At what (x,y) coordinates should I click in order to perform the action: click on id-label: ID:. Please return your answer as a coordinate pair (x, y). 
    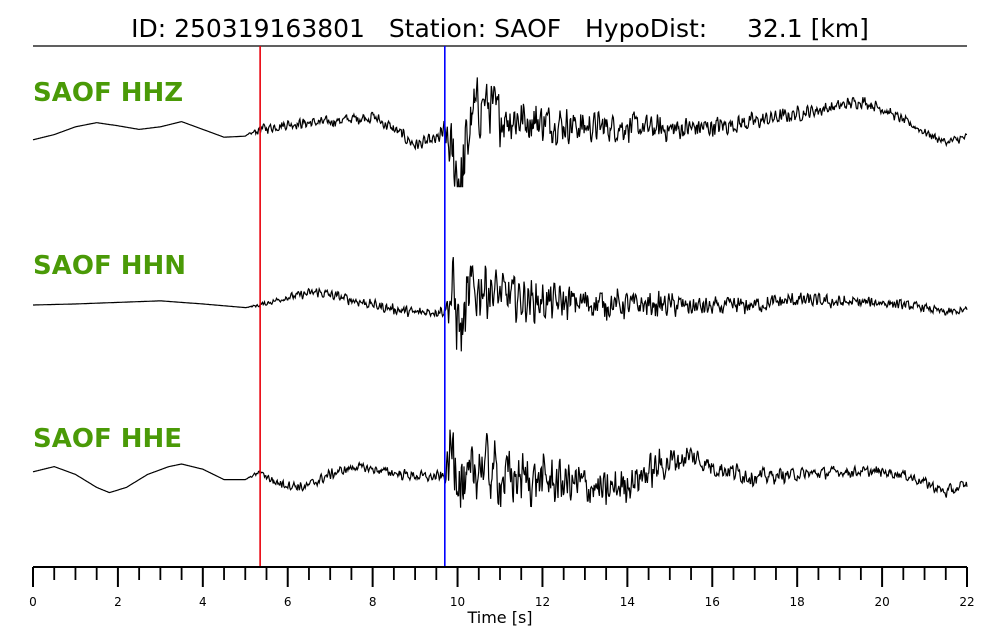
    Looking at the image, I should click on (148, 28).